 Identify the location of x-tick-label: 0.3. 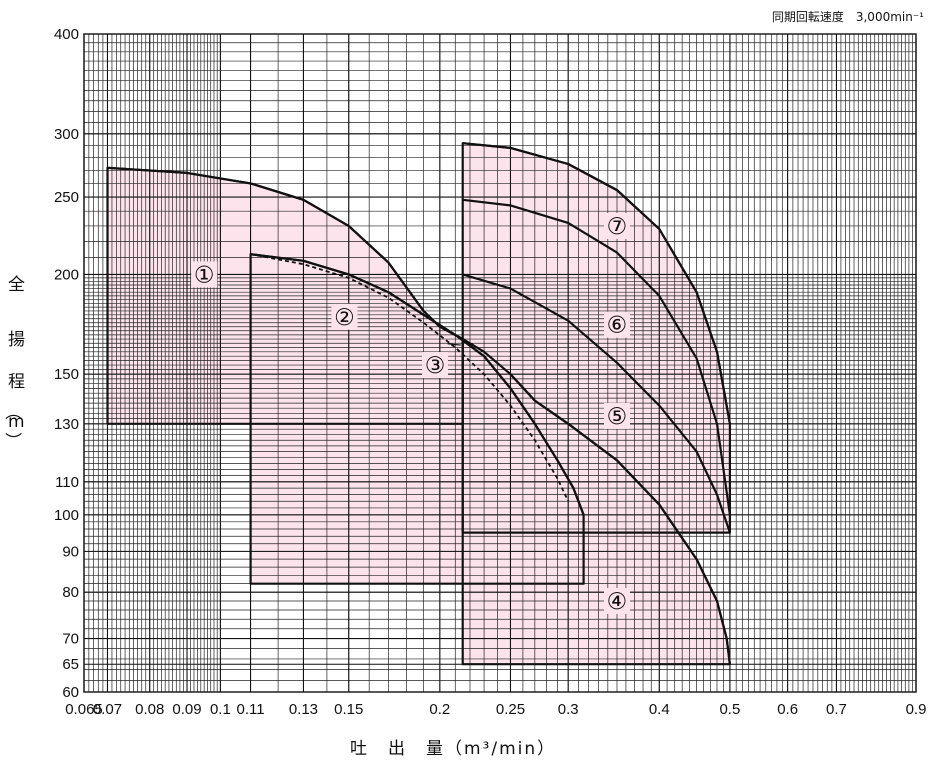
(568, 709).